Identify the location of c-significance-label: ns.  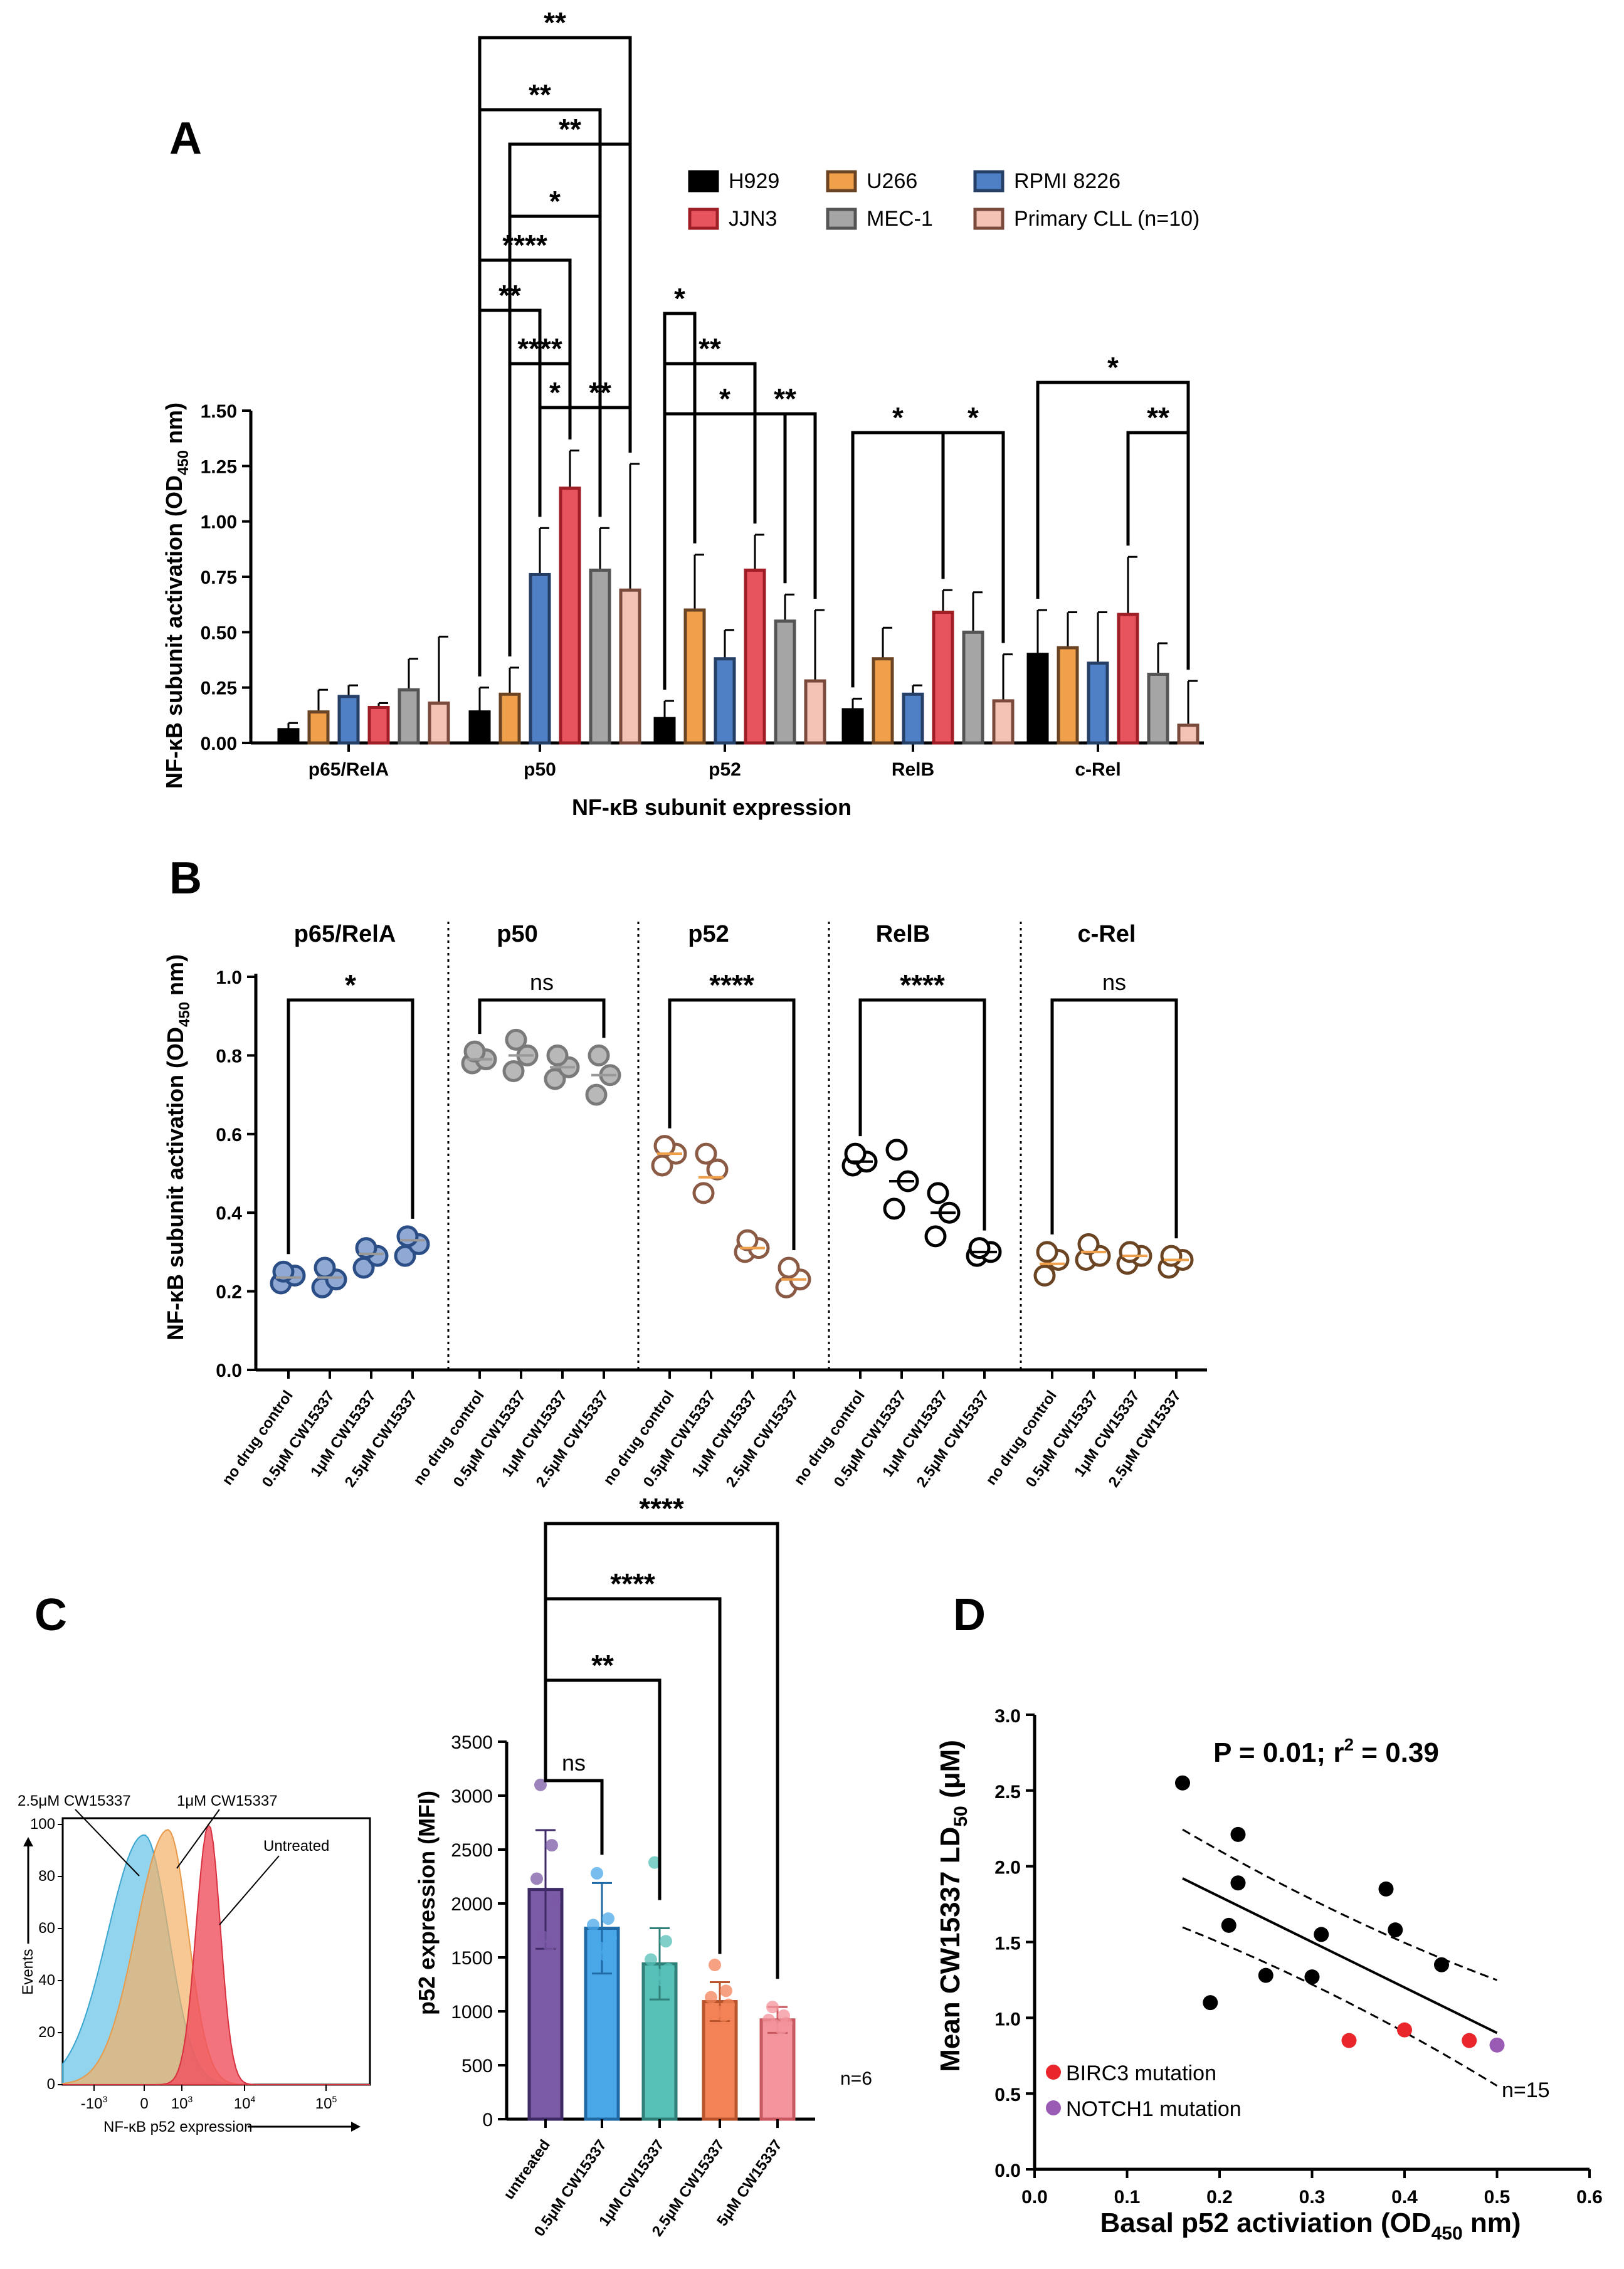
(574, 1763).